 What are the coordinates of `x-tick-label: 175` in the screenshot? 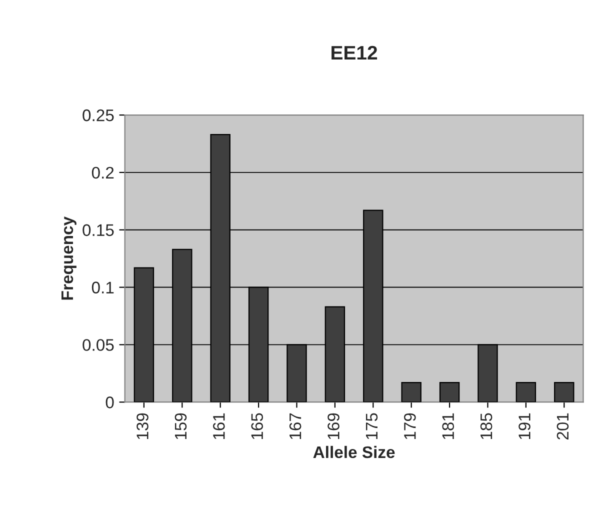 It's located at (372, 426).